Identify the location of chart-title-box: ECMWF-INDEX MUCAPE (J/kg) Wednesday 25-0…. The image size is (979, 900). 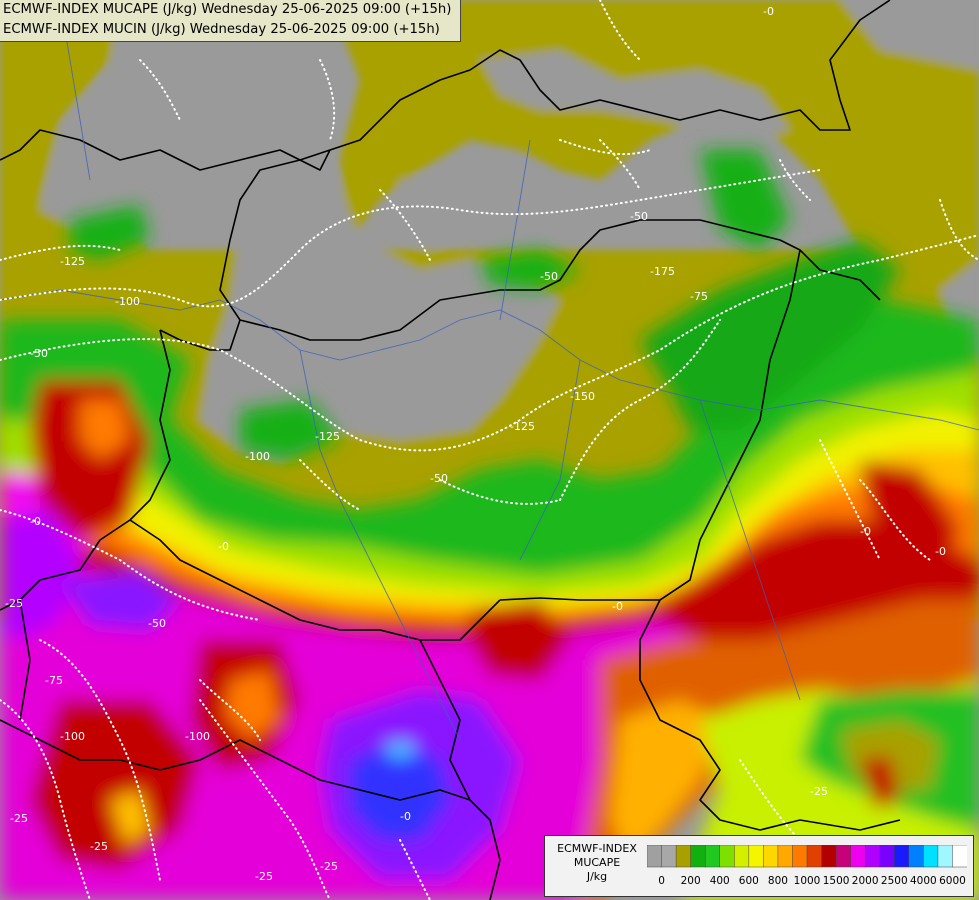
(230, 21).